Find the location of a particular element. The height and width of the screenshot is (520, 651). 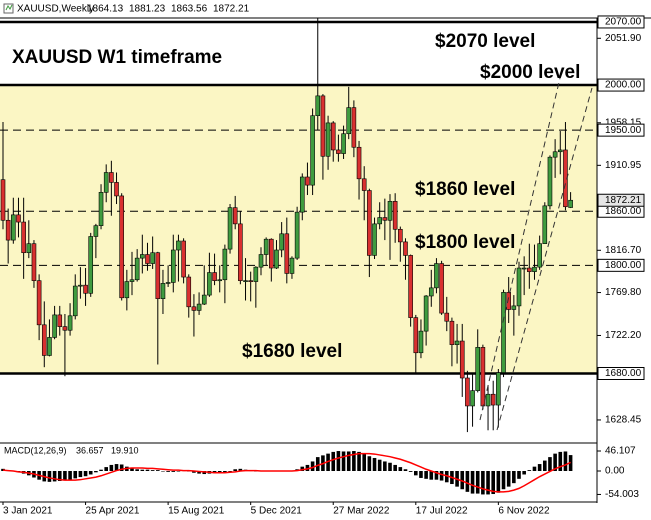

header-high: 1881.23 is located at coordinates (147, 9).